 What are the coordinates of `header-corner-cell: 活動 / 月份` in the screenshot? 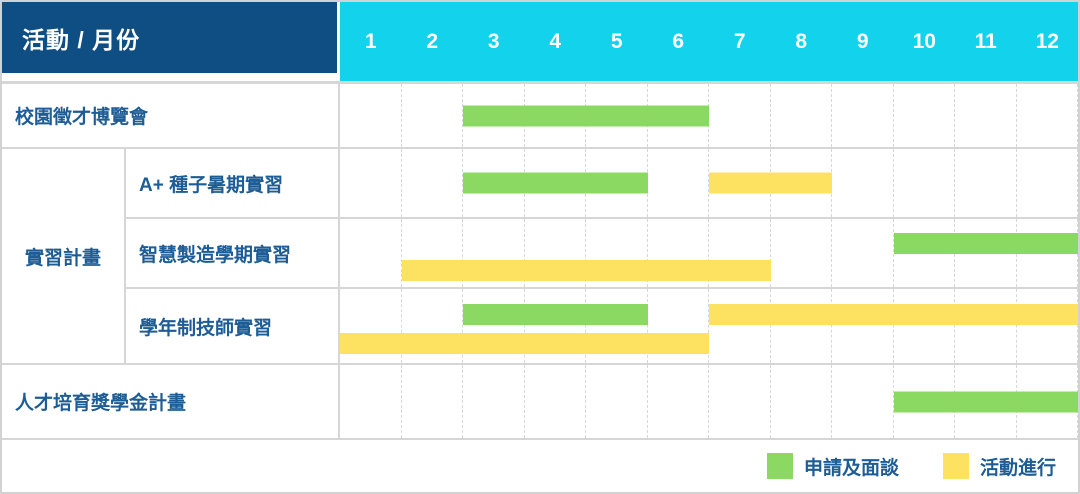 It's located at (171, 43).